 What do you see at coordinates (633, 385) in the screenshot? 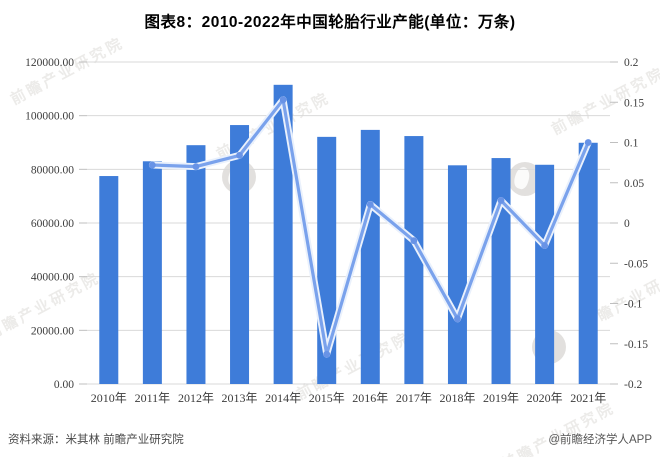
I see `right-axis-label: -0.2` at bounding box center [633, 385].